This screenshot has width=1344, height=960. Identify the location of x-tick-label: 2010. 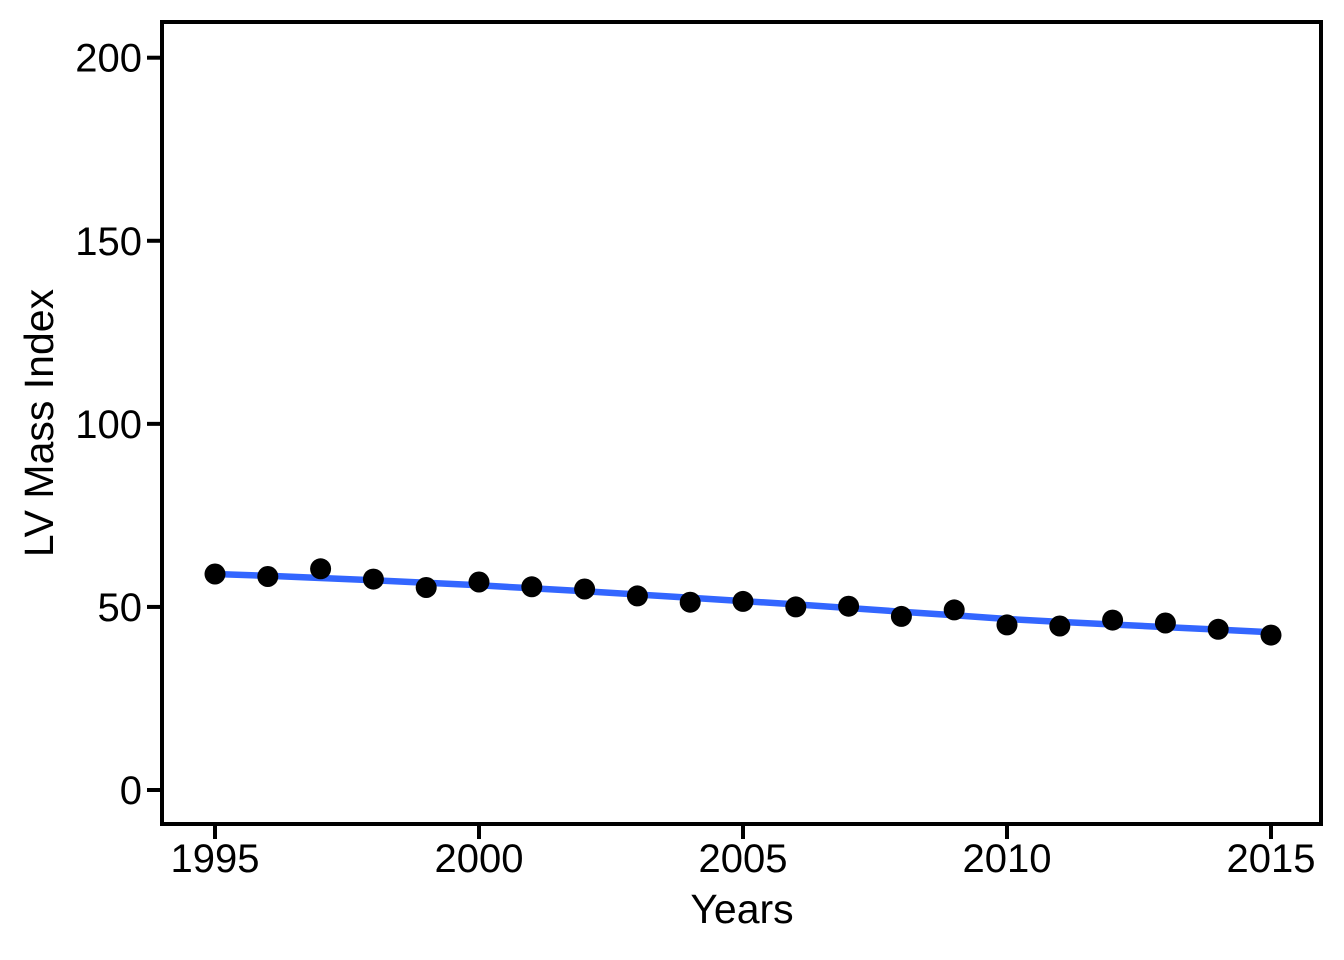
(1007, 859).